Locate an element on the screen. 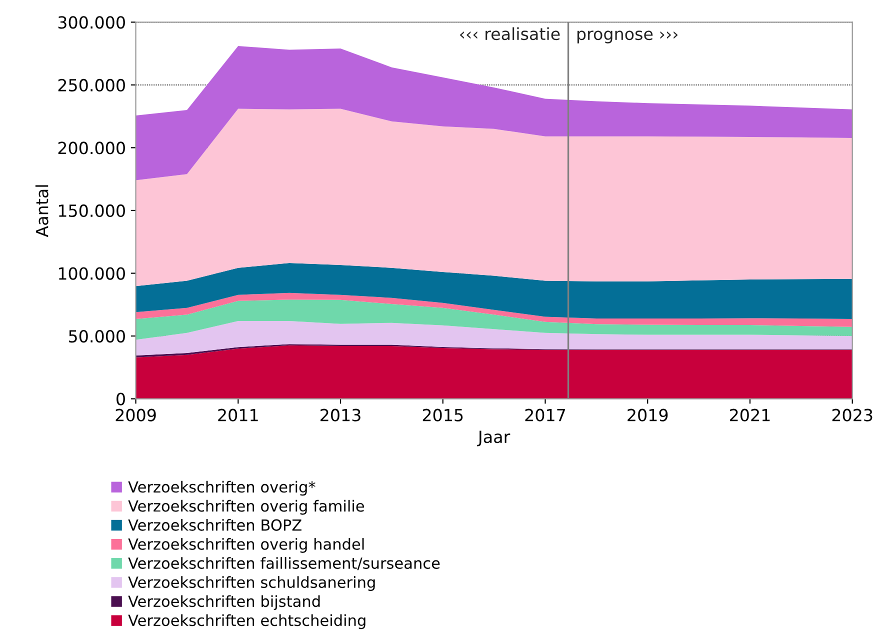  legend-label: Verzoekschriften BOPZ is located at coordinates (215, 524).